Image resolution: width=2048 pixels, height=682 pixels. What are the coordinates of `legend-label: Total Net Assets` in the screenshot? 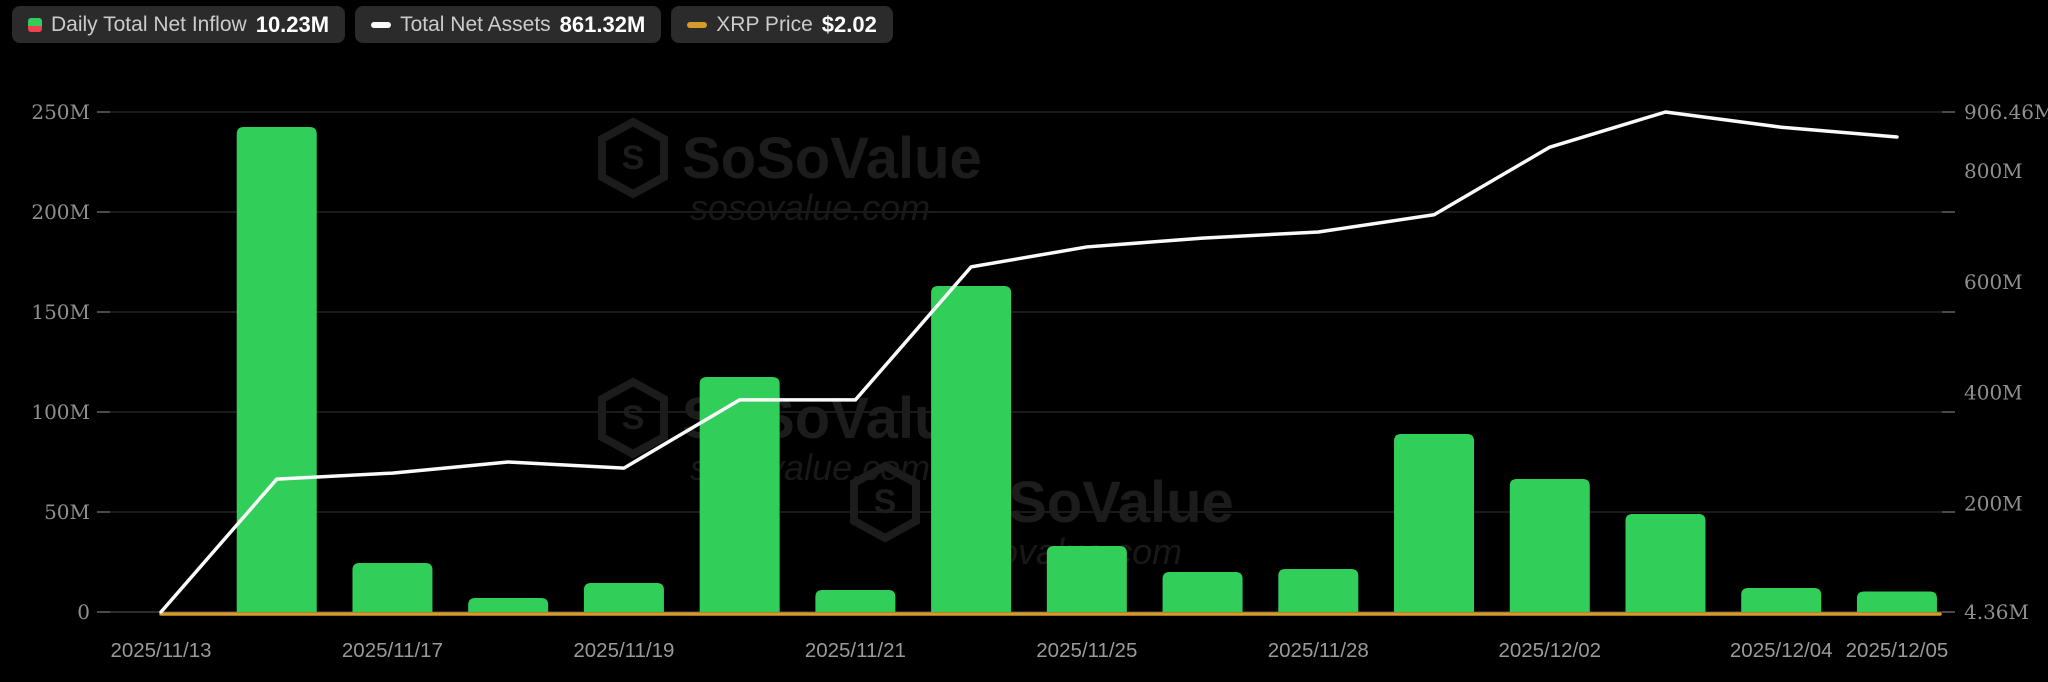 It's located at (475, 24).